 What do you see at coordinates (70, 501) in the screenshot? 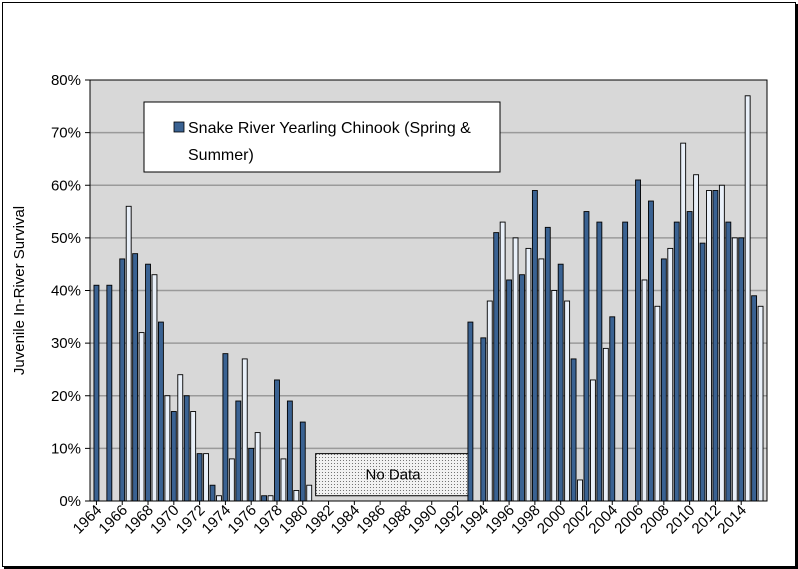
I see `y-tick-label: 0%` at bounding box center [70, 501].